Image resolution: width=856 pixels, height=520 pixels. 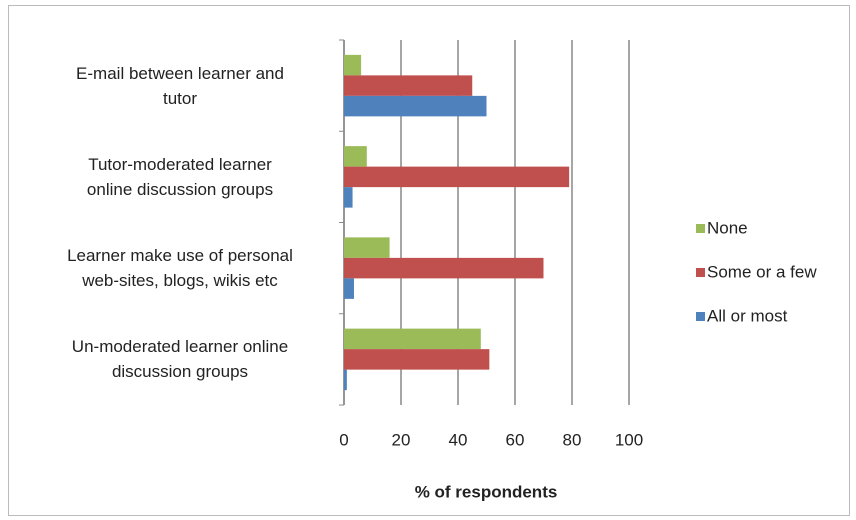 I want to click on x-tick-label: 60, so click(x=515, y=439).